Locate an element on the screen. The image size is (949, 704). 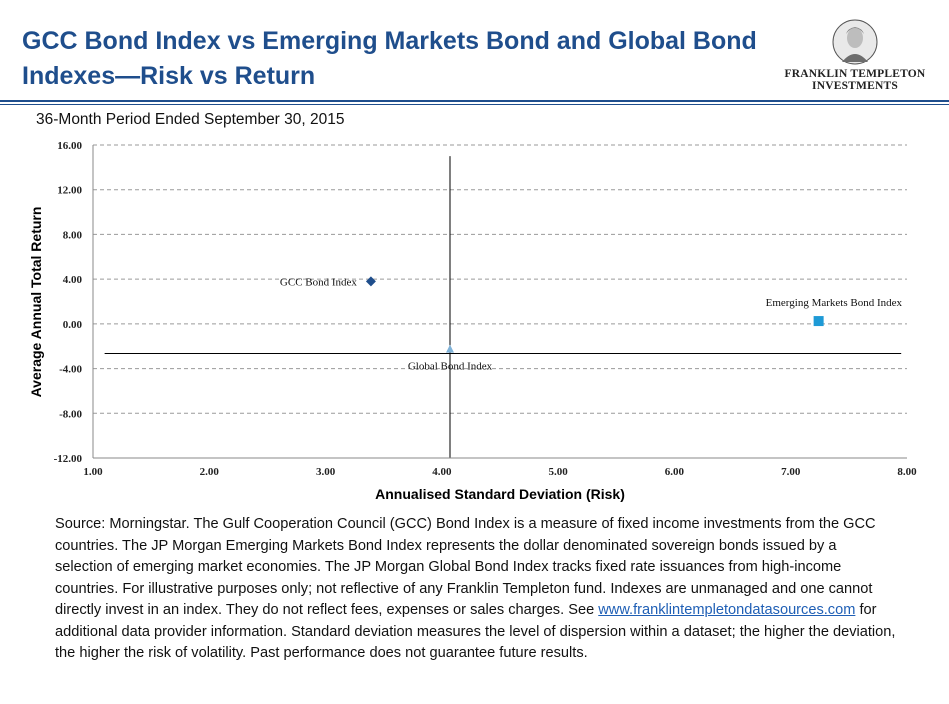
x-tick-label: 4.00 is located at coordinates (442, 472).